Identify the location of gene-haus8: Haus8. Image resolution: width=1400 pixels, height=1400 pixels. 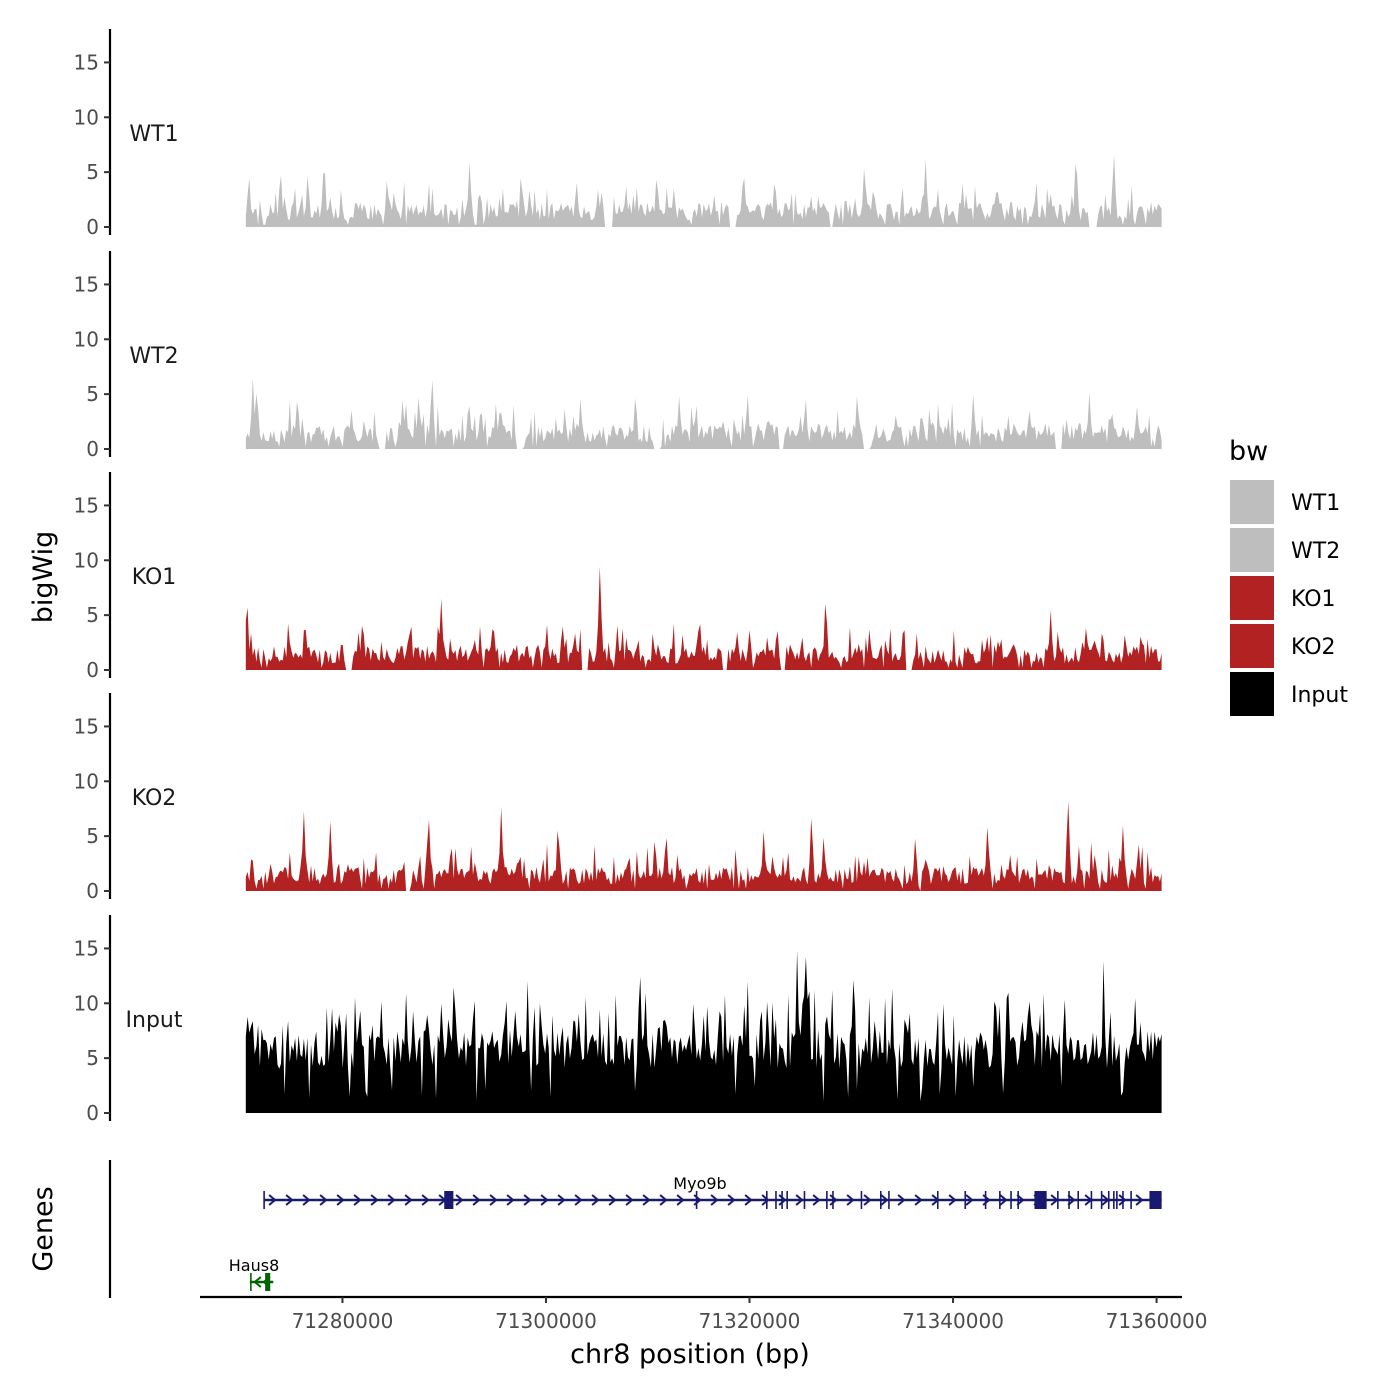
(254, 1273).